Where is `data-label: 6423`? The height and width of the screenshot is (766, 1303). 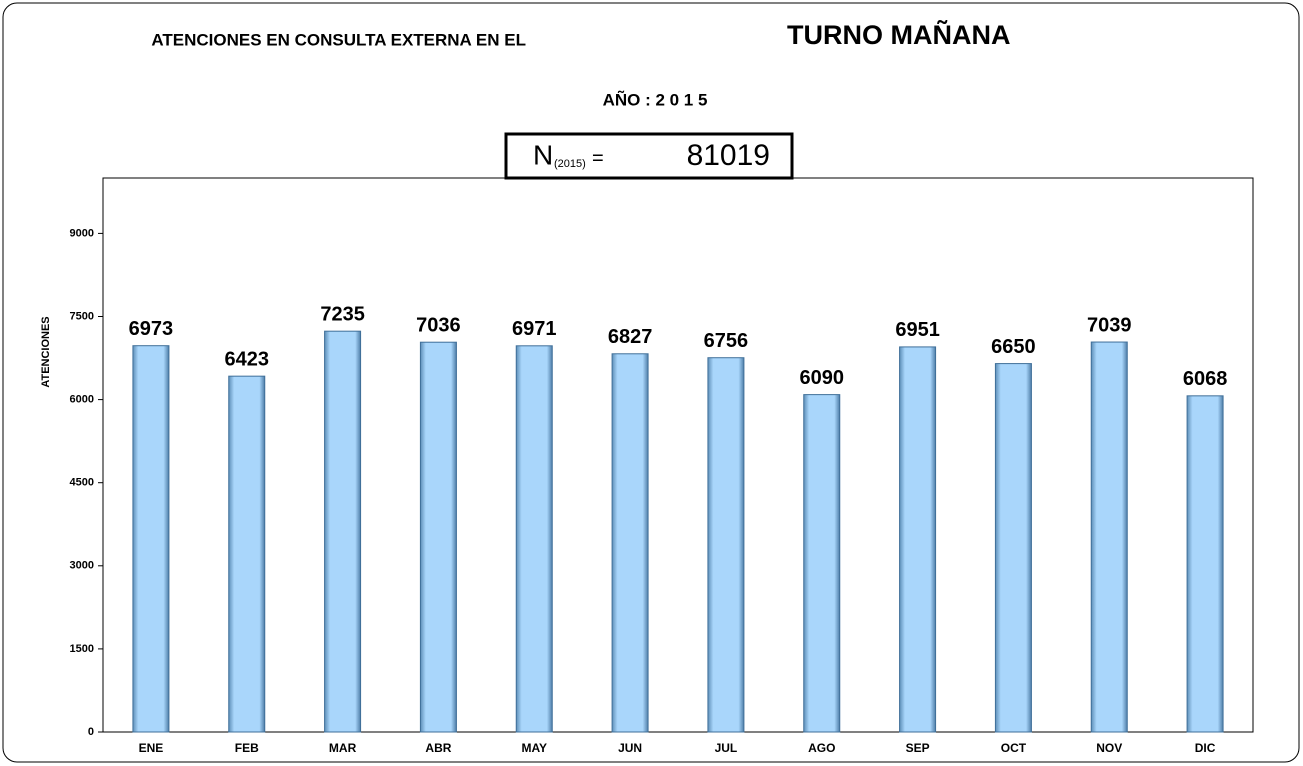
data-label: 6423 is located at coordinates (247, 359).